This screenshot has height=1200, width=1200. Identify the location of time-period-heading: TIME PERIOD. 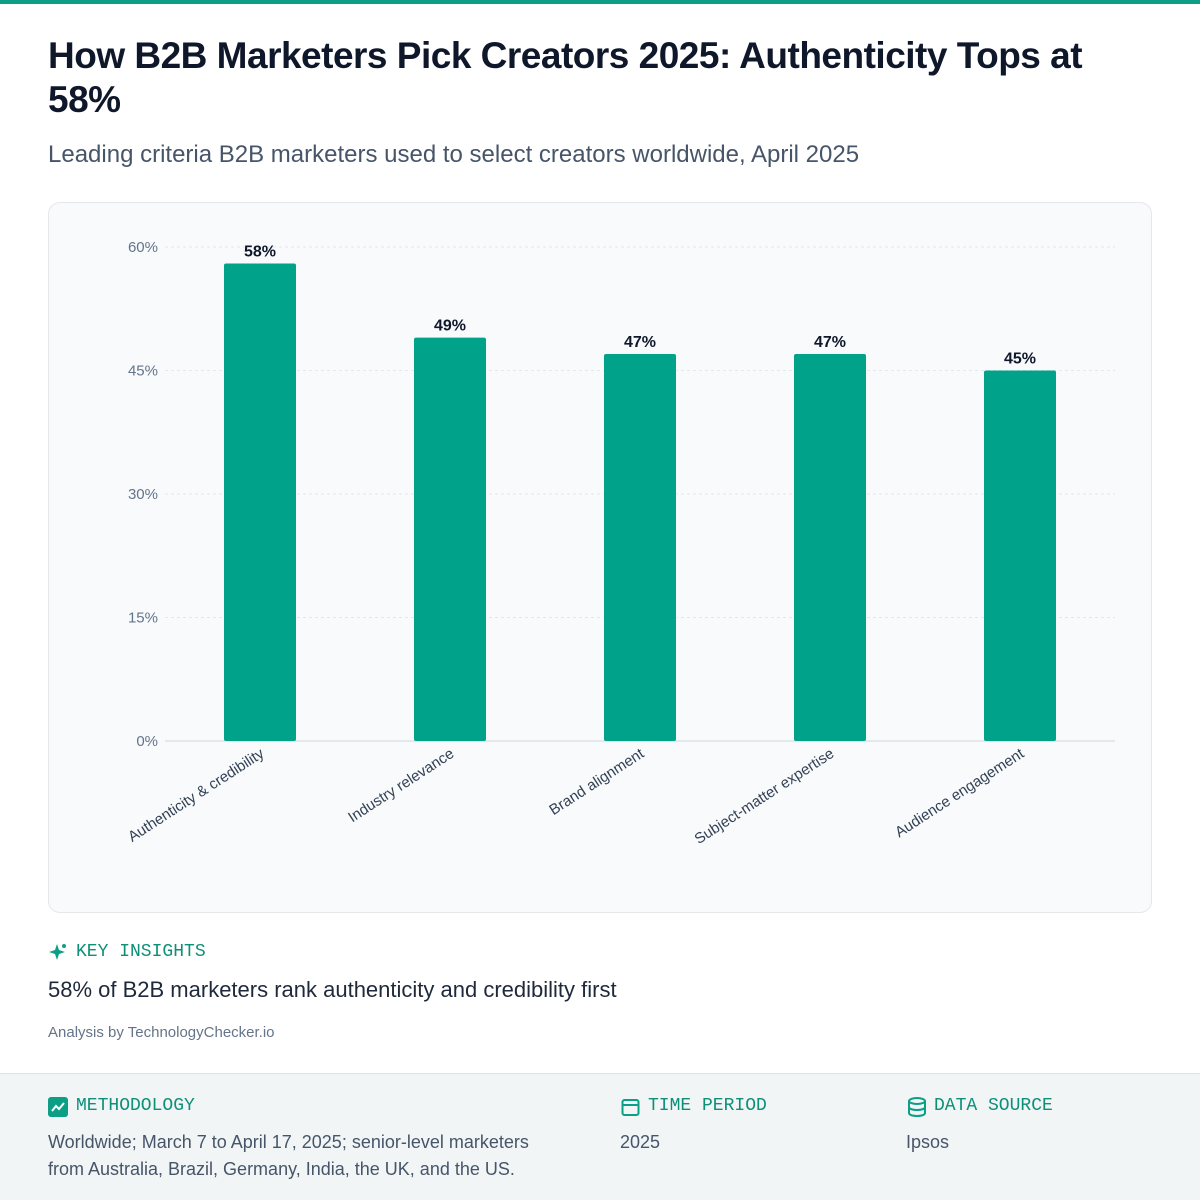
(707, 1106).